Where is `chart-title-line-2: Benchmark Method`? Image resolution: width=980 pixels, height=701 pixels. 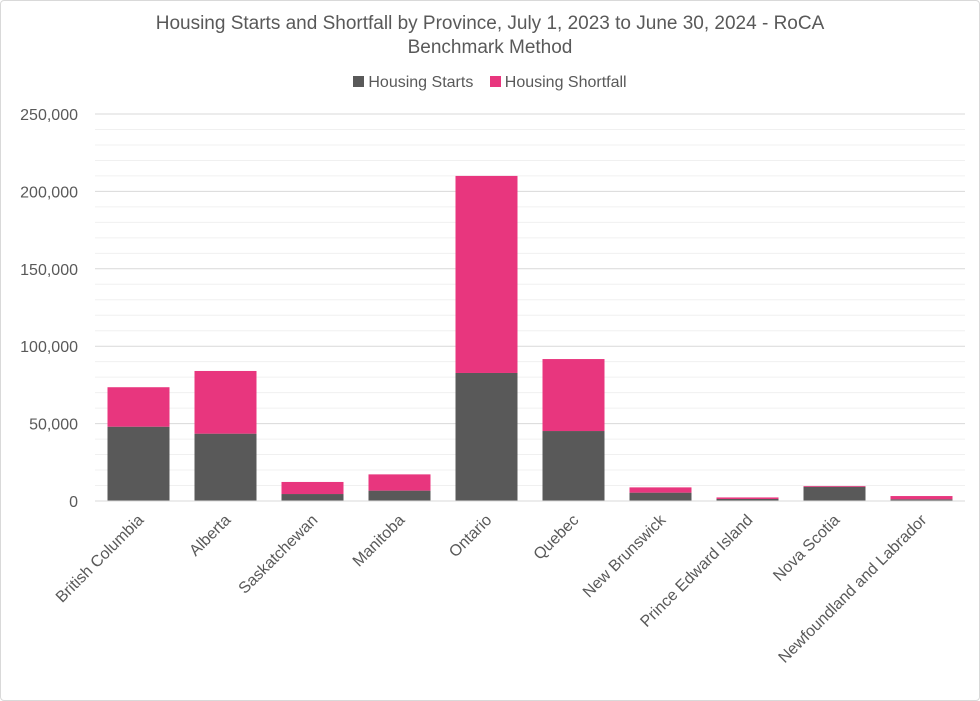
chart-title-line-2: Benchmark Method is located at coordinates (490, 47).